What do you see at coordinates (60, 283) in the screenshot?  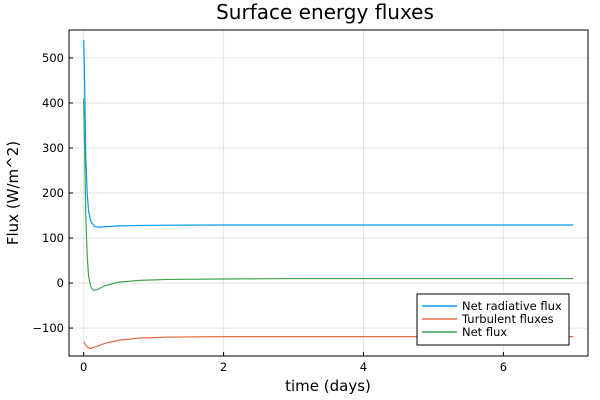 I see `y-tick-label: 0` at bounding box center [60, 283].